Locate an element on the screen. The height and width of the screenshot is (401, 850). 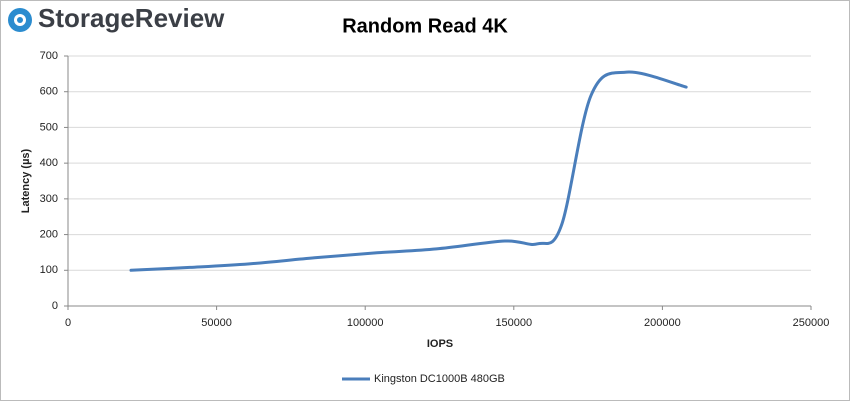
y-tick-label: 200 is located at coordinates (49, 234).